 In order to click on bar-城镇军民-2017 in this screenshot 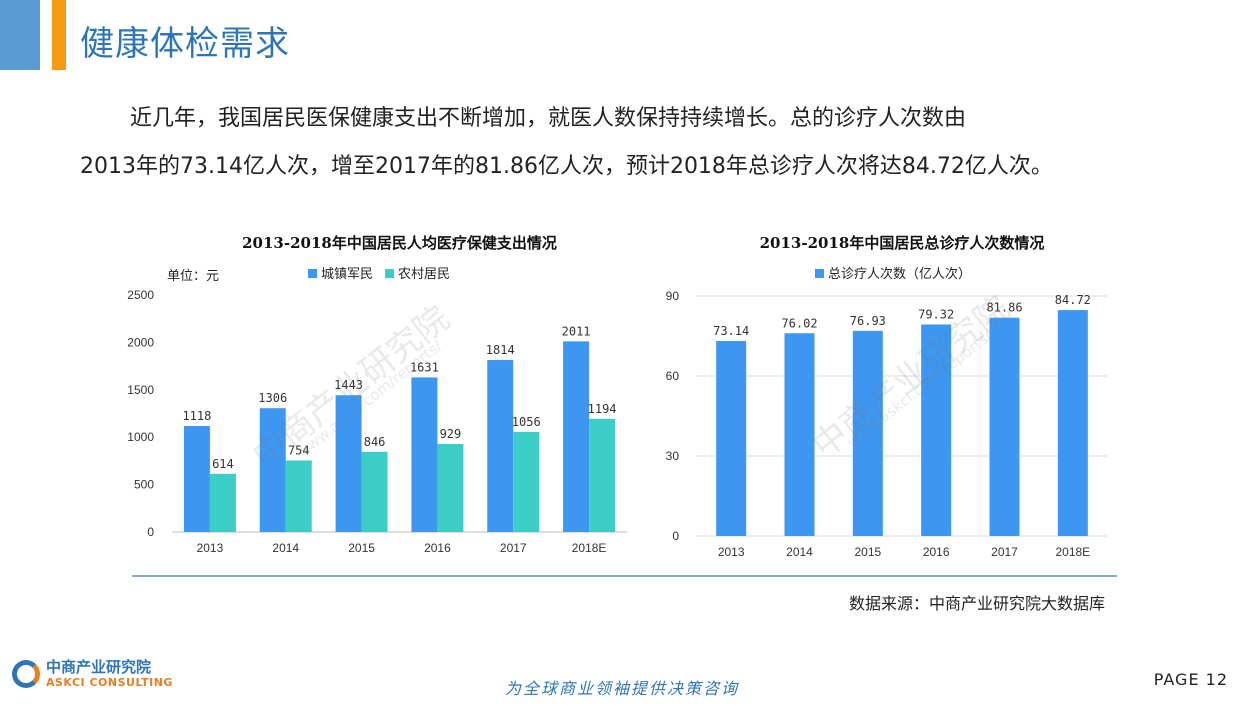, I will do `click(500, 446)`.